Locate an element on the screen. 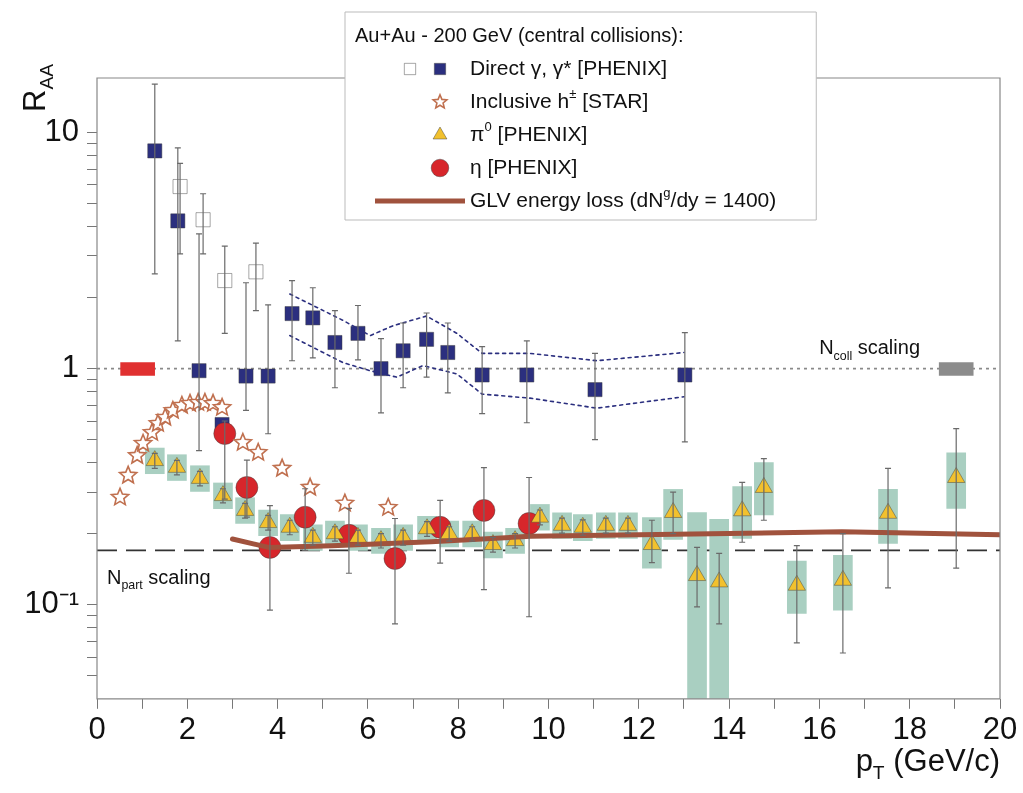  x-tick-label: 12 is located at coordinates (639, 728).